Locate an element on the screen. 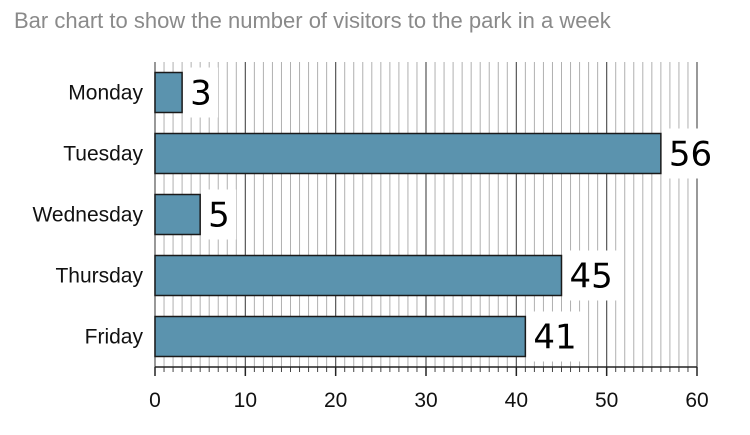 The height and width of the screenshot is (435, 750). x-tick-label: 50 is located at coordinates (606, 400).